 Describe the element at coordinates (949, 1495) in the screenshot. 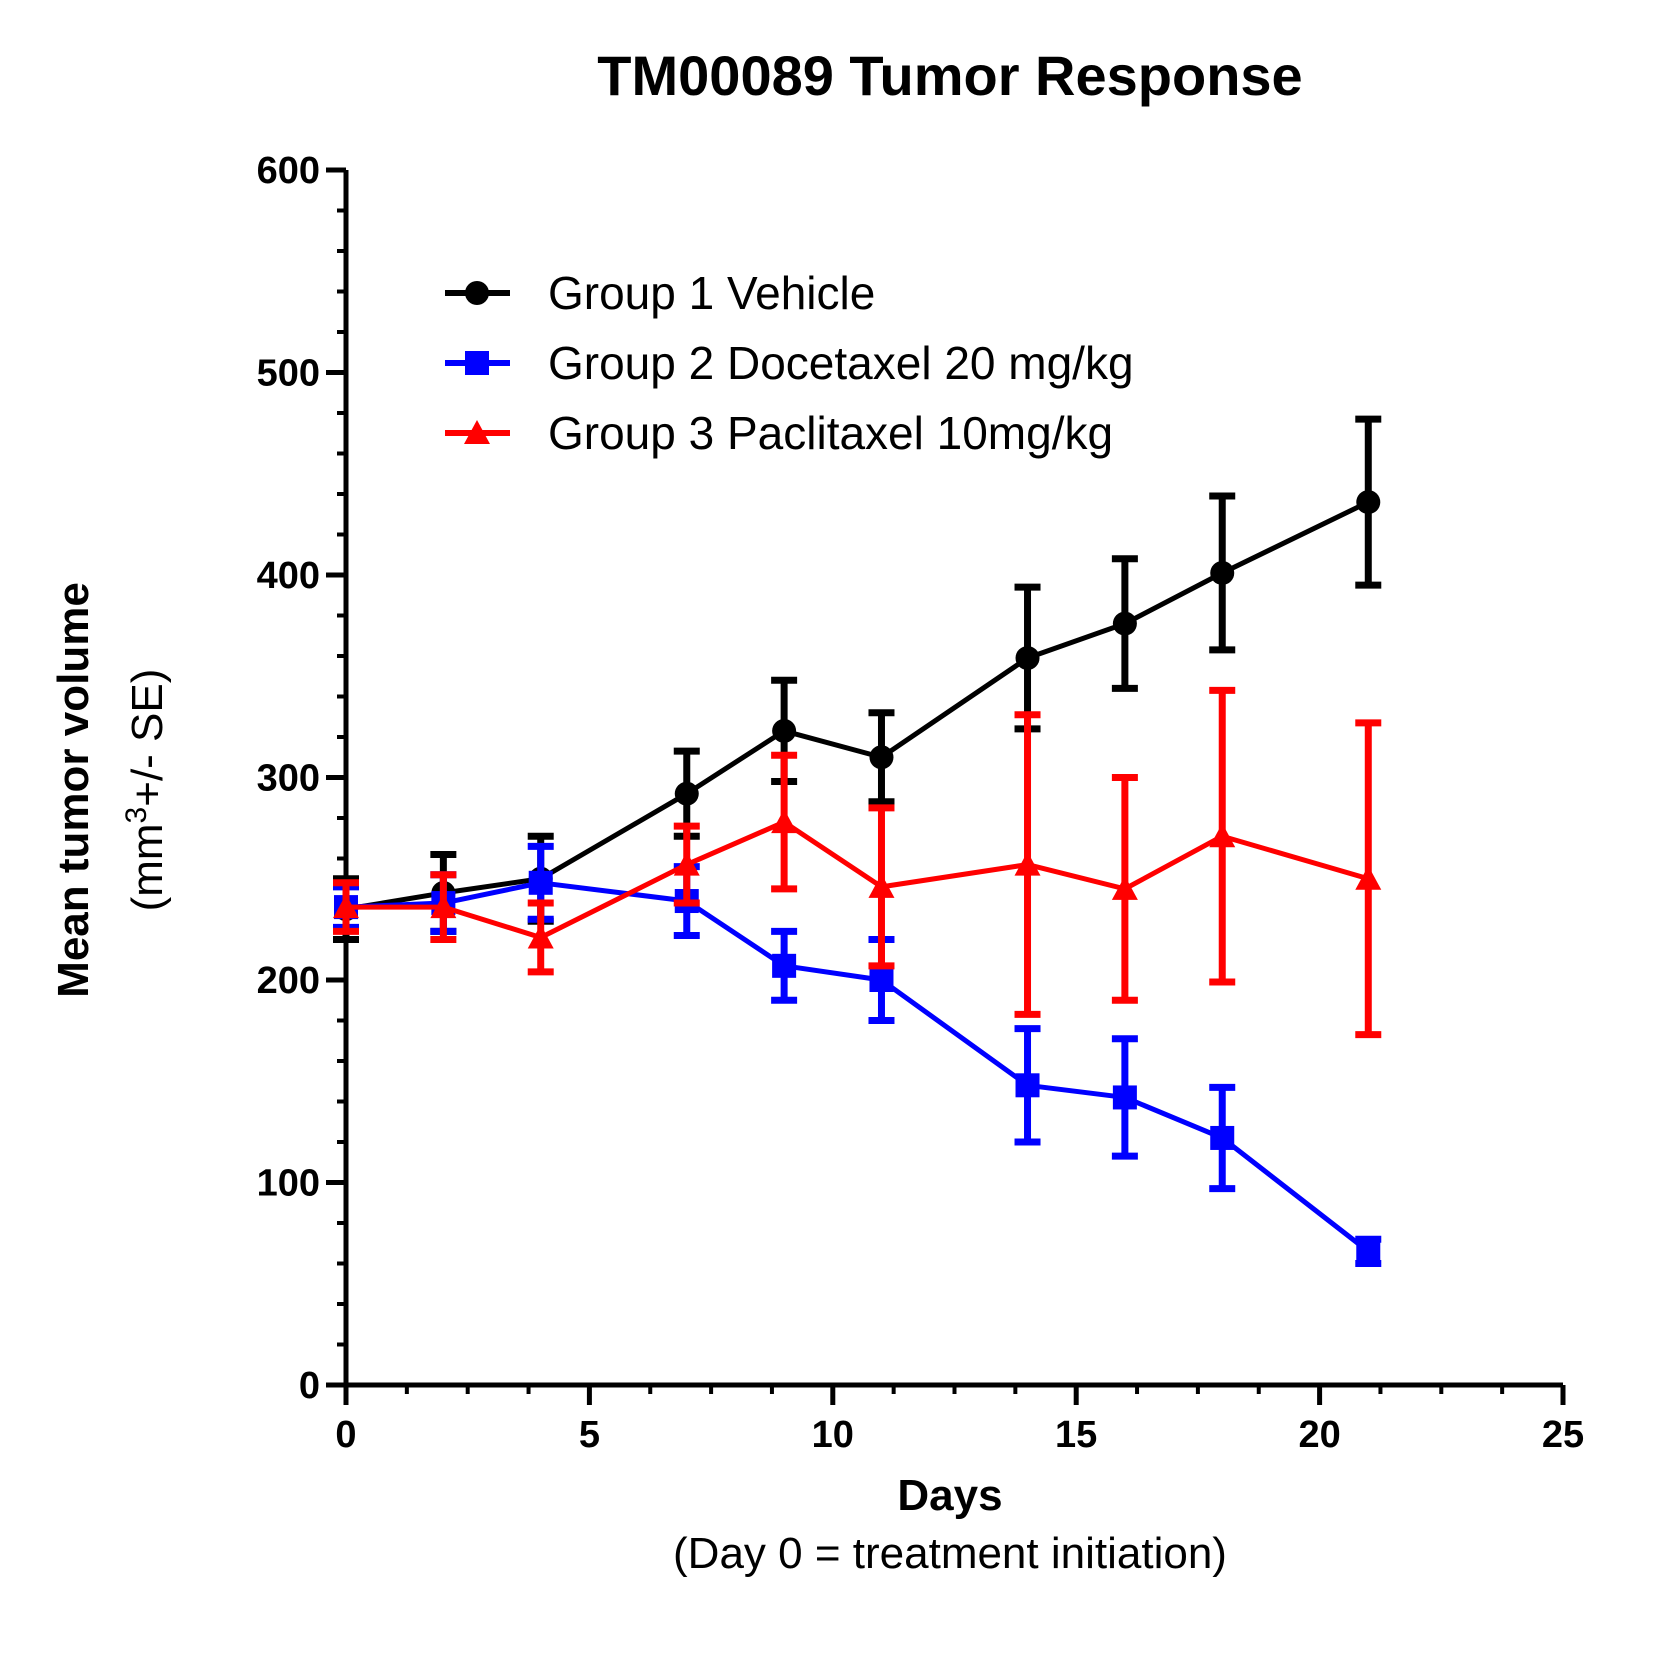

I see `x-axis-label: Days` at that location.